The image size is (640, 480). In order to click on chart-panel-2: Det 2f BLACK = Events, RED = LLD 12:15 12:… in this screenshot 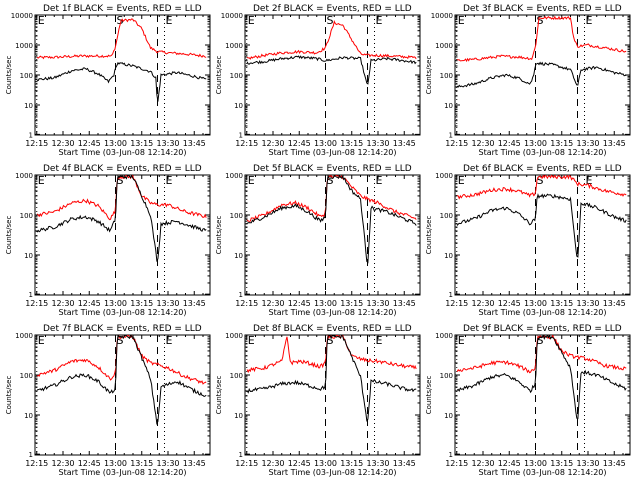, I will do `click(318, 80)`.